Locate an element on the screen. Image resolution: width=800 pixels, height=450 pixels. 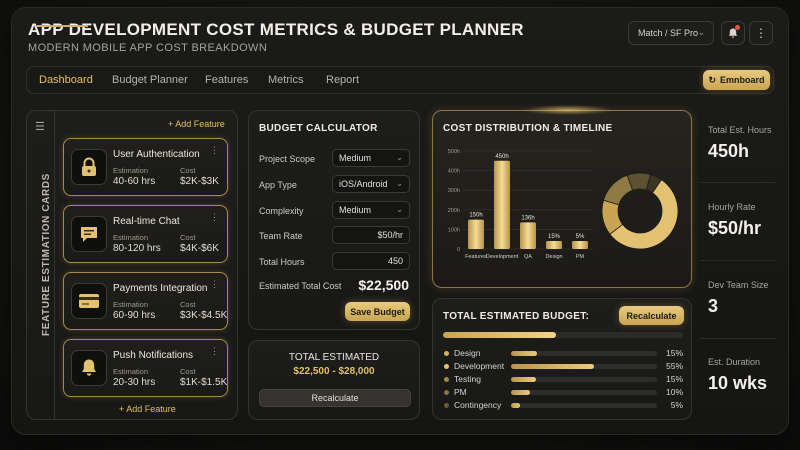
x-tick-label: Design is located at coordinates (553, 257).